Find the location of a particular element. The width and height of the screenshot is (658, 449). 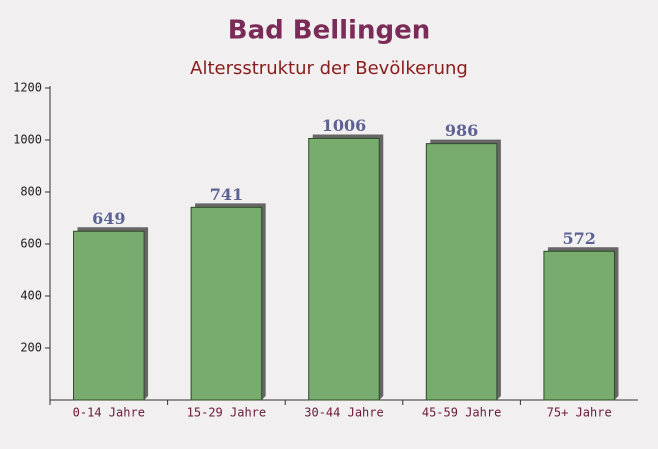

value-label: 741 is located at coordinates (226, 194).